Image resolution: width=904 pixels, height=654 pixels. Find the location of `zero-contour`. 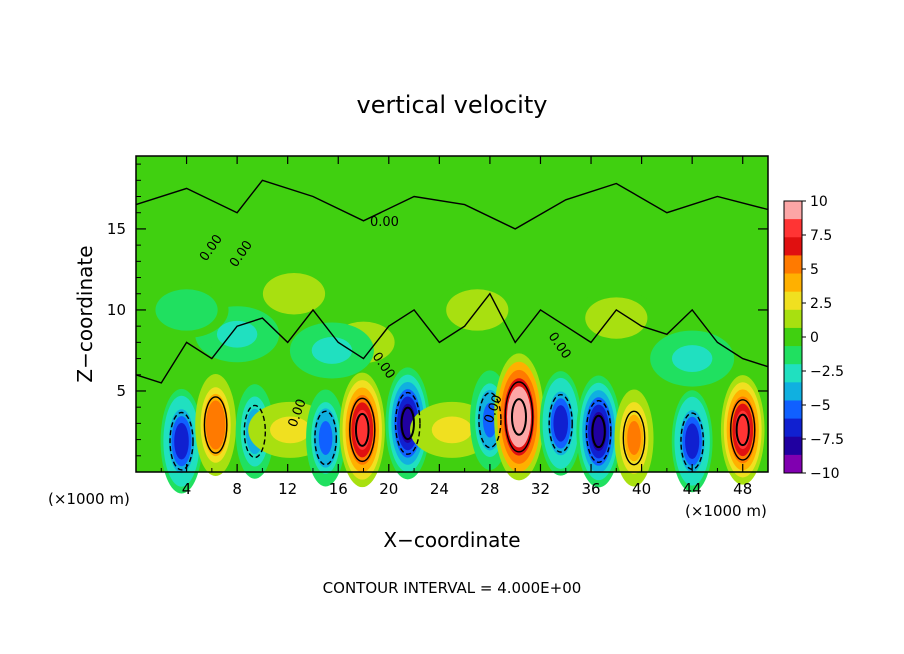

zero-contour is located at coordinates (452, 338).